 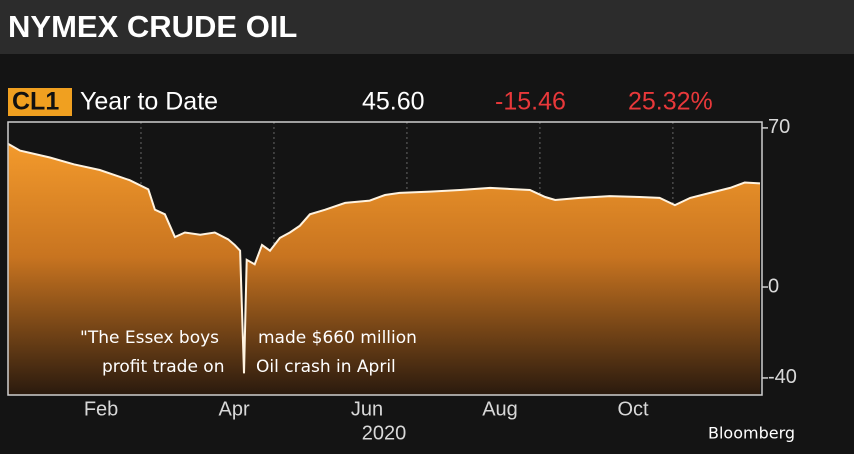 What do you see at coordinates (337, 338) in the screenshot?
I see `annotation: made $660 million` at bounding box center [337, 338].